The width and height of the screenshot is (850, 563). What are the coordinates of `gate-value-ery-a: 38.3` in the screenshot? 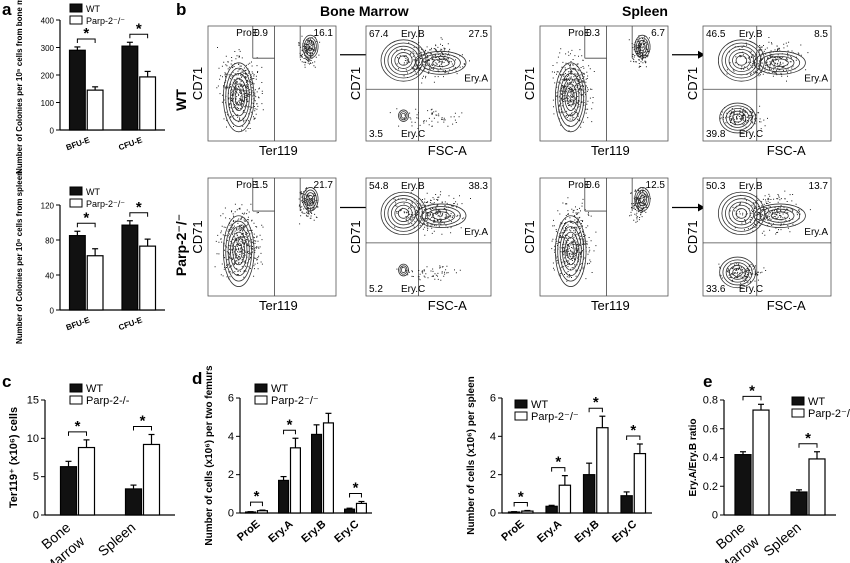 It's located at (479, 186).